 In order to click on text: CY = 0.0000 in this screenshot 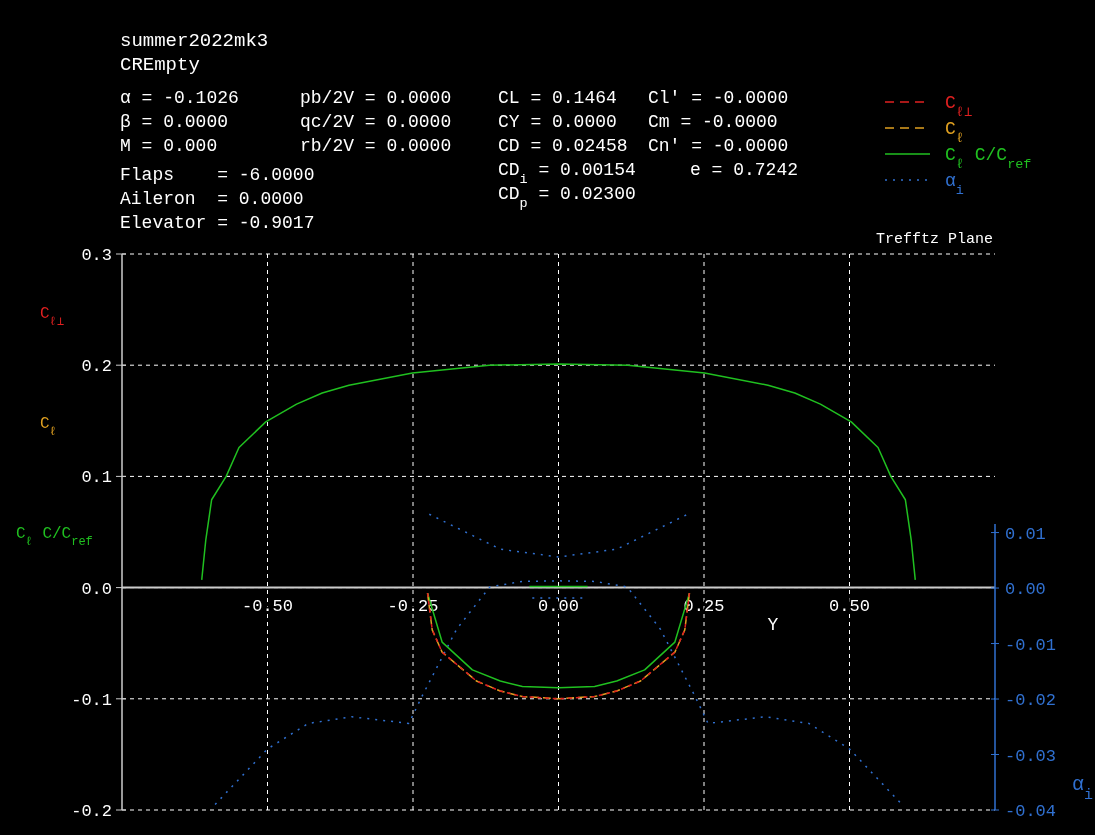, I will do `click(557, 122)`.